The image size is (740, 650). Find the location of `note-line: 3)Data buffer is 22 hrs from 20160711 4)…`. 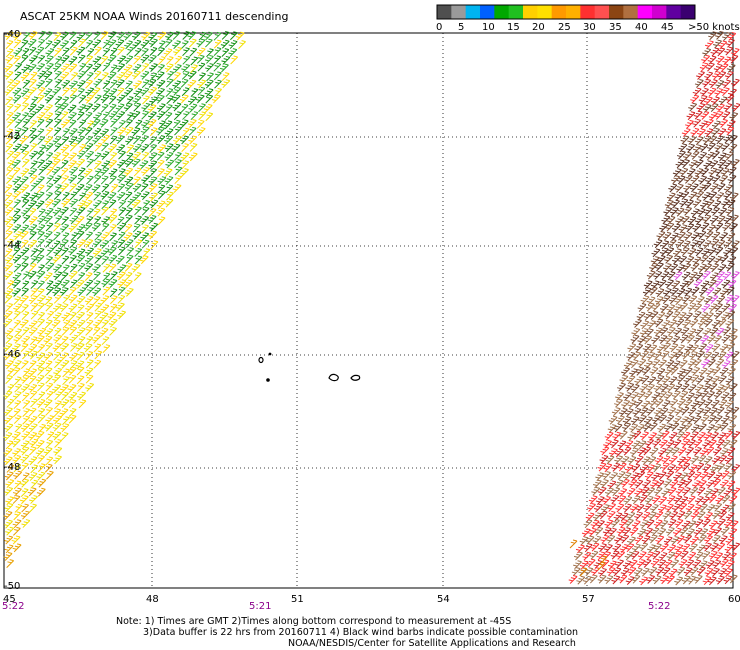

note-line: 3)Data buffer is 22 hrs from 20160711 4)… is located at coordinates (360, 632).